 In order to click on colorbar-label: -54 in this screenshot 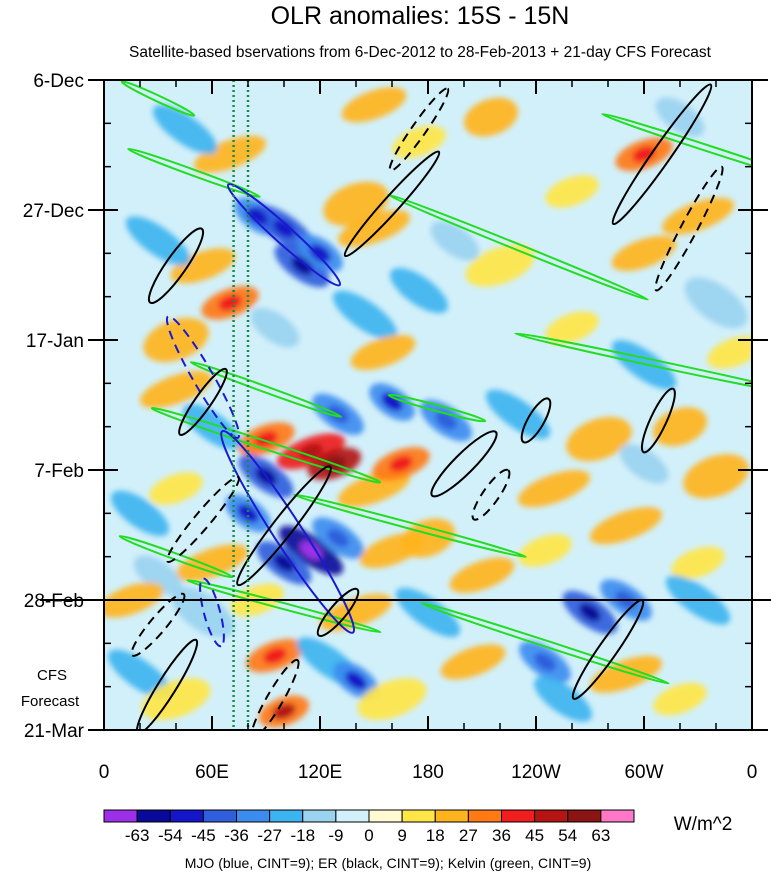, I will do `click(170, 835)`.